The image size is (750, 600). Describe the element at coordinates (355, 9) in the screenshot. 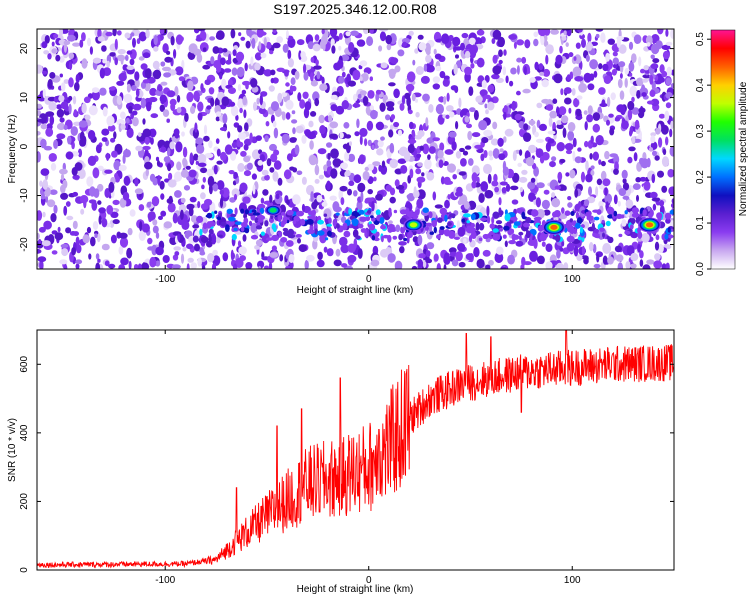

I see `chart-title: S197.2025.346.12.00.R08` at that location.